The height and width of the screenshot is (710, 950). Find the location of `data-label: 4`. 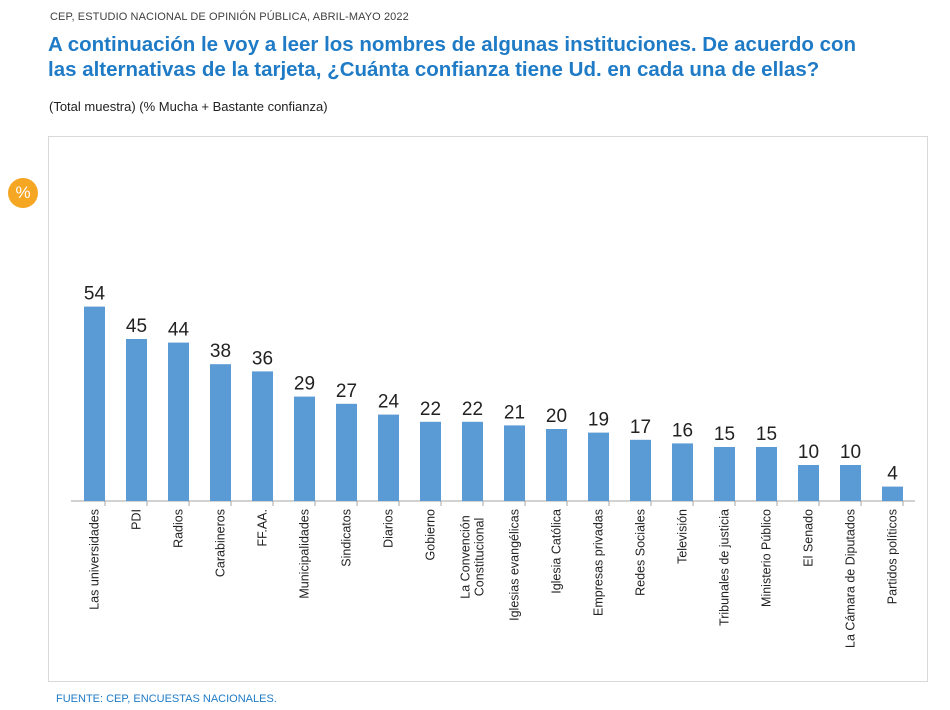

data-label: 4 is located at coordinates (892, 474).